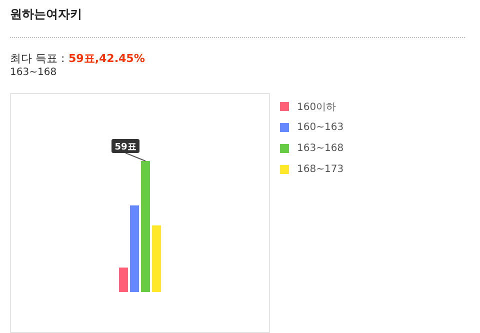 The image size is (480, 333). What do you see at coordinates (317, 107) in the screenshot?
I see `legend-label: 160이하` at bounding box center [317, 107].